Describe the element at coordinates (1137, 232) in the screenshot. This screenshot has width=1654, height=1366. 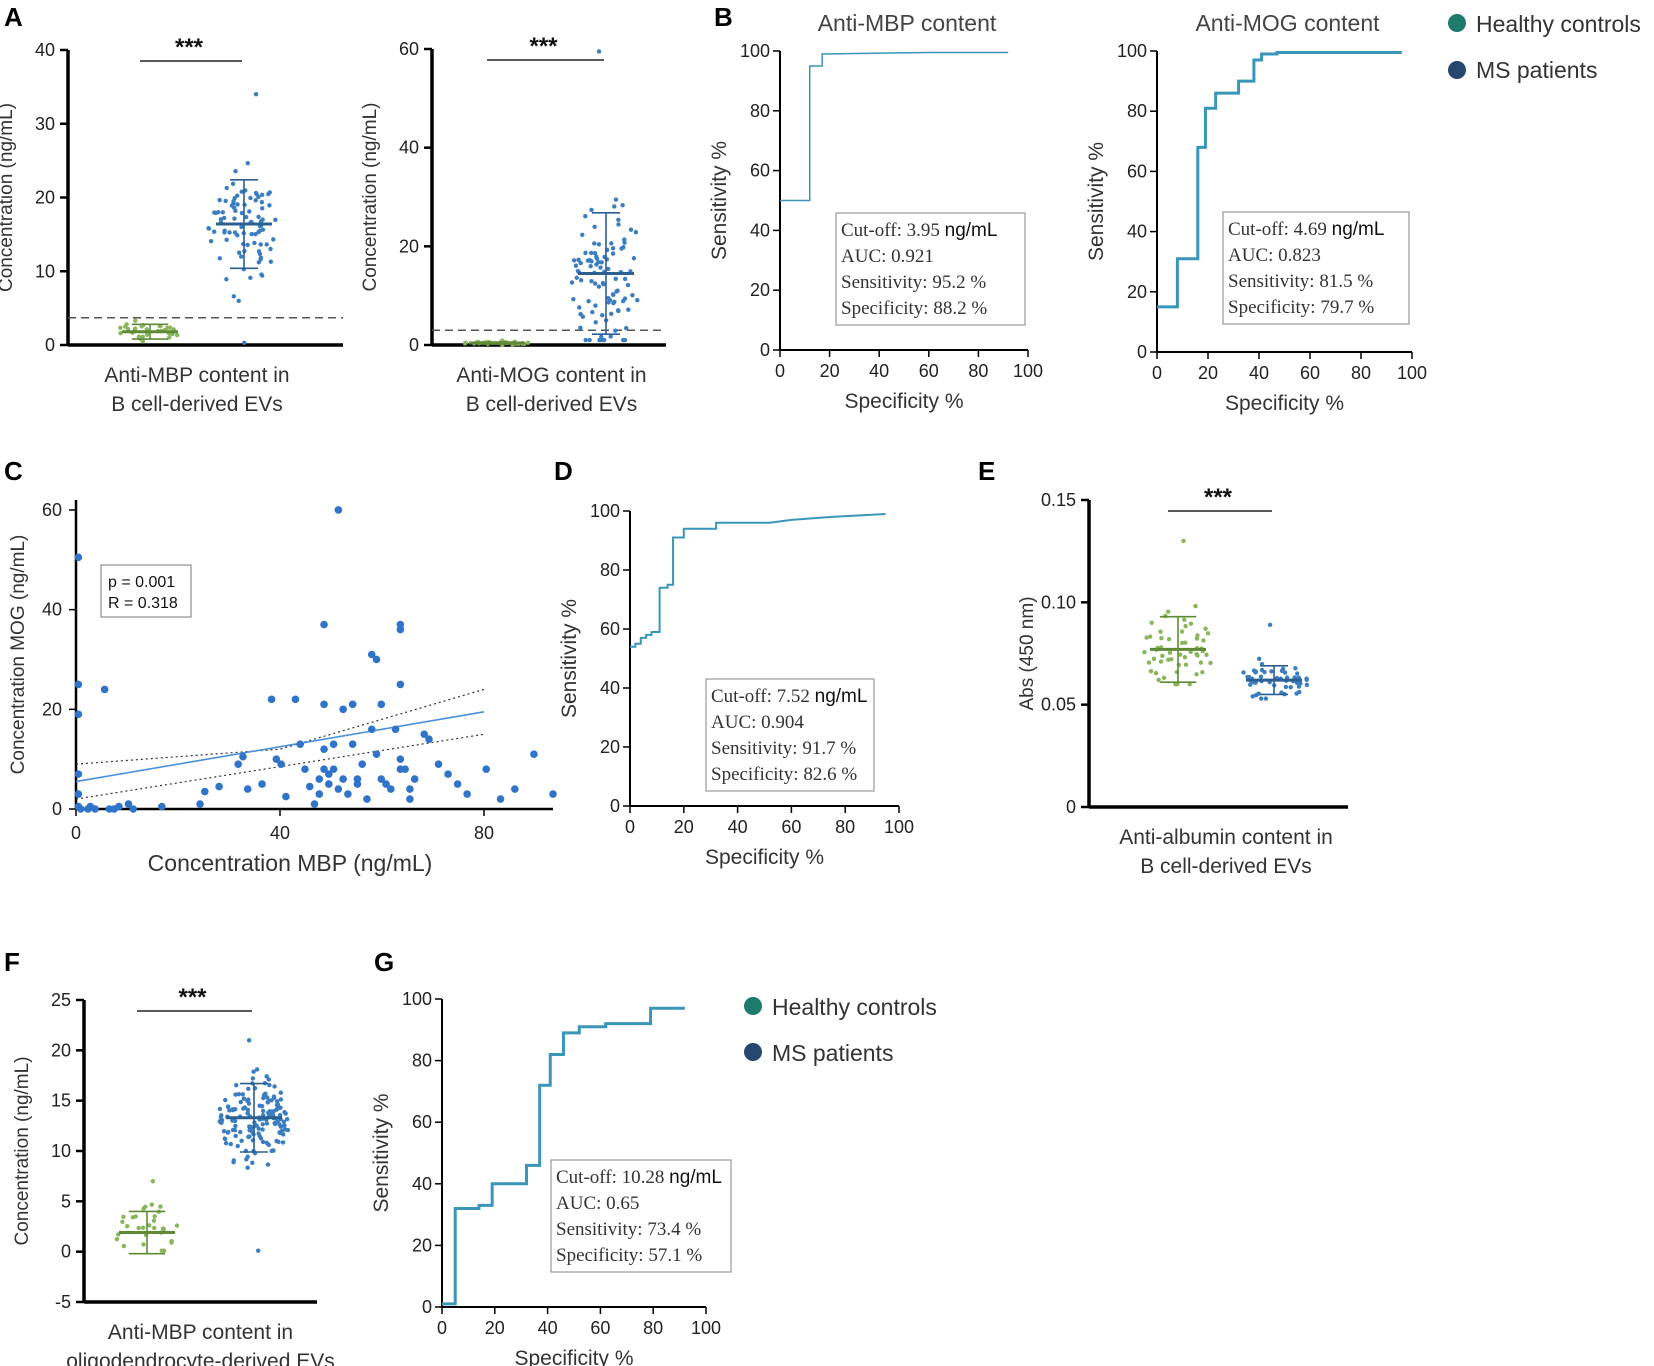
I see `y-tick-label: 40` at that location.